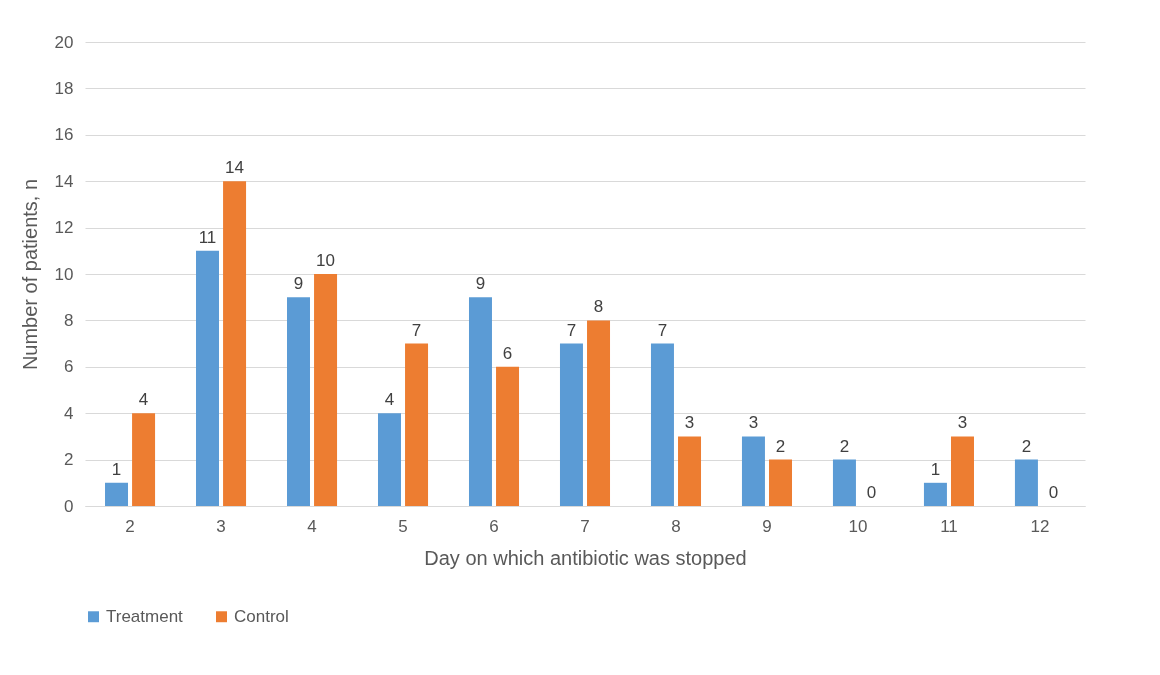  Describe the element at coordinates (261, 616) in the screenshot. I see `legend-label: Control` at that location.